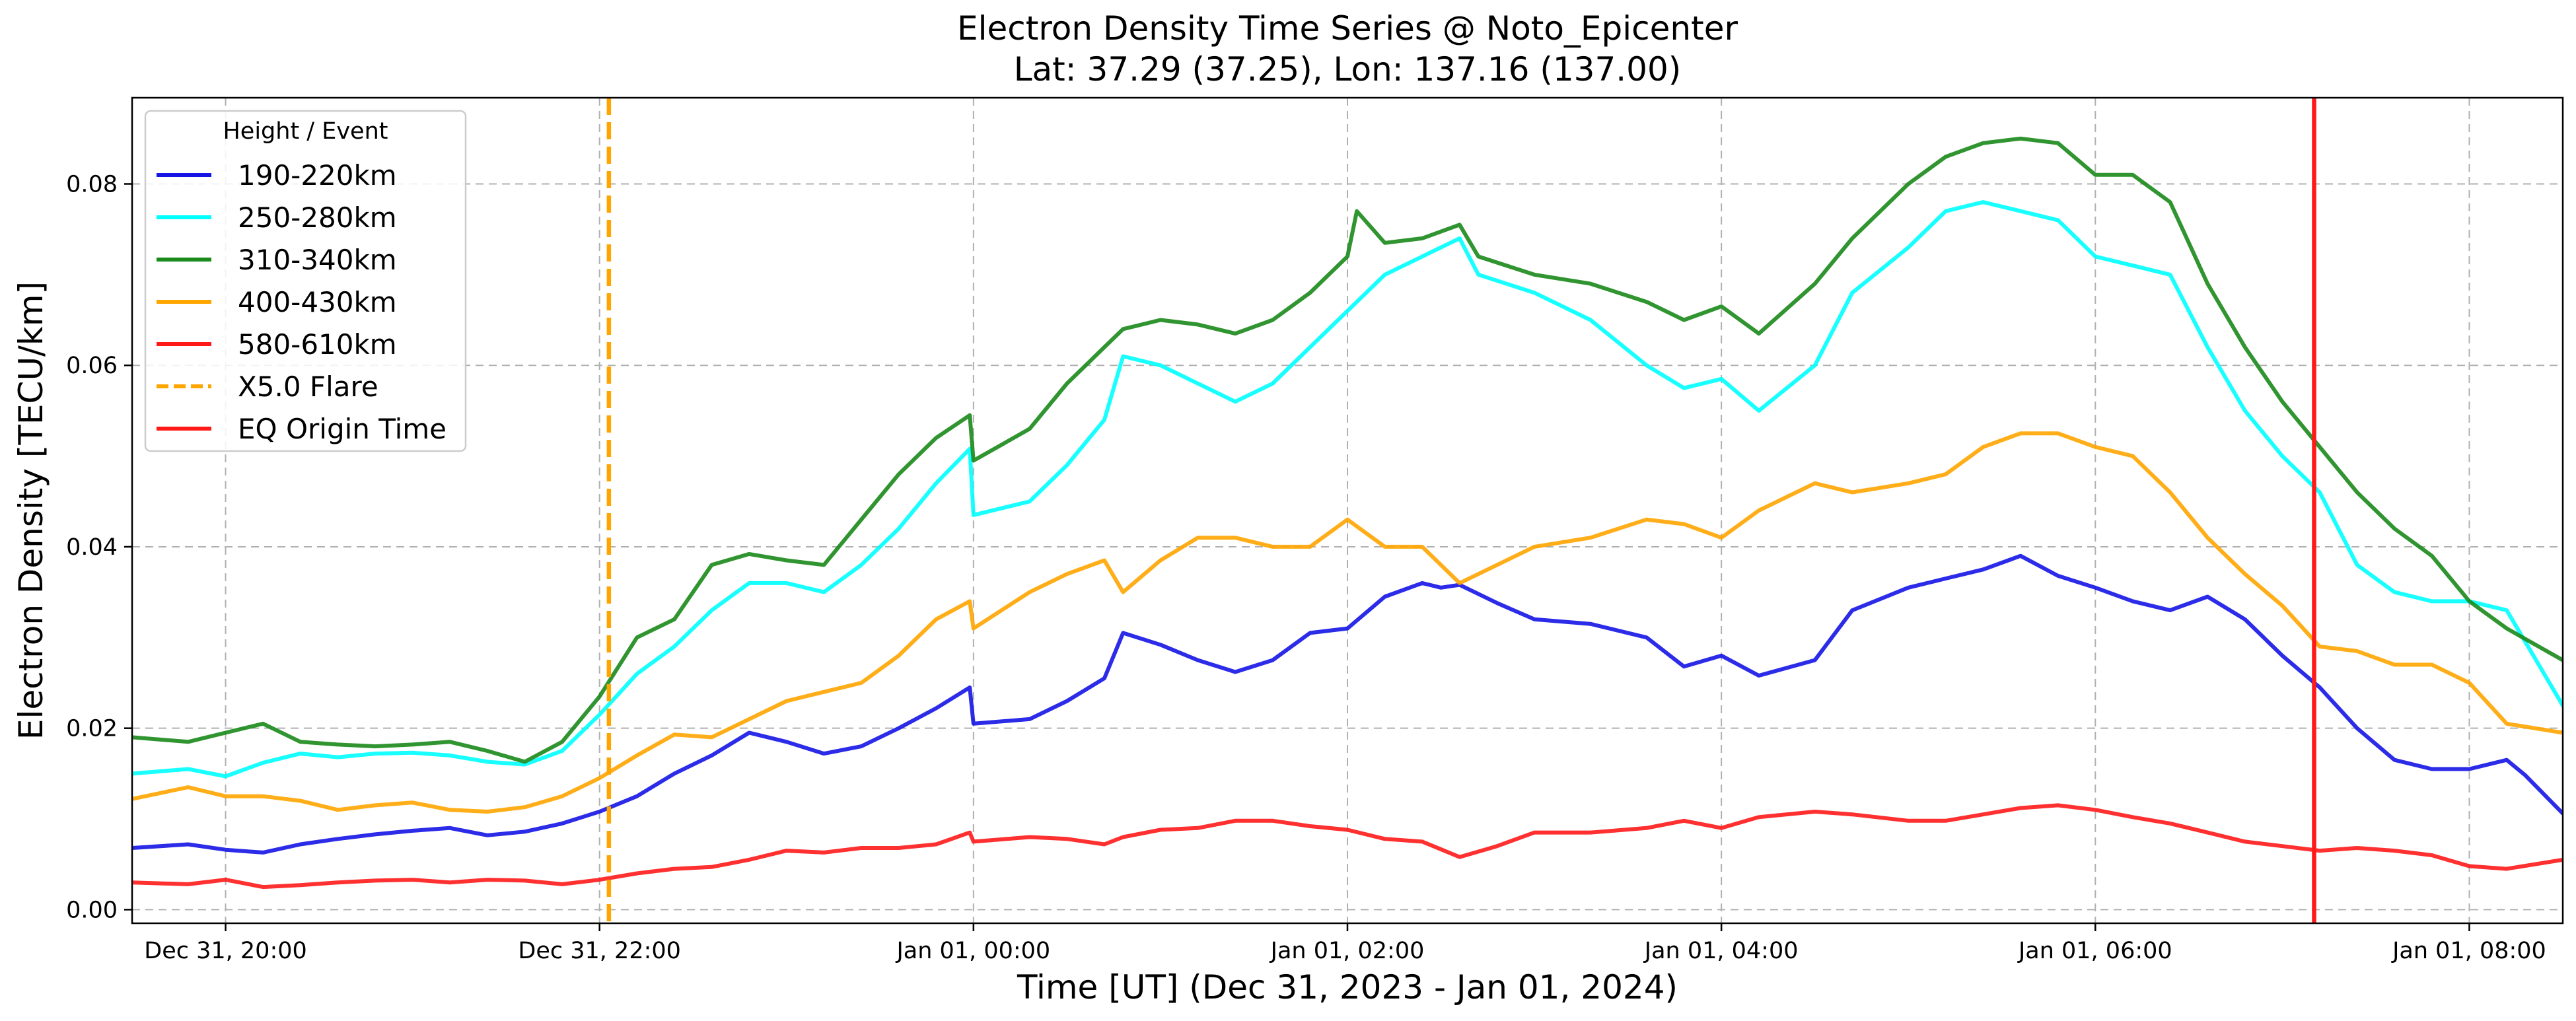  Describe the element at coordinates (2094, 951) in the screenshot. I see `x-tick-label: Jan 01, 06:00` at that location.